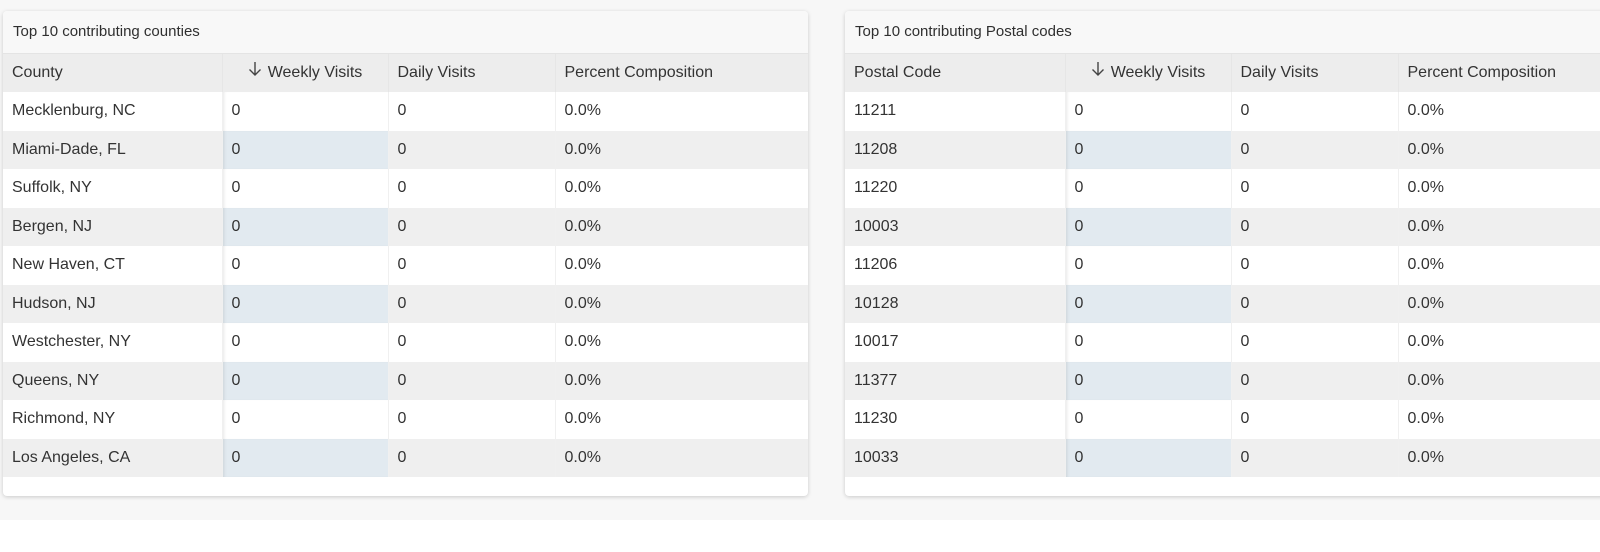  I want to click on table-row: New Haven, CT 0 0 0.0%, so click(405, 265).